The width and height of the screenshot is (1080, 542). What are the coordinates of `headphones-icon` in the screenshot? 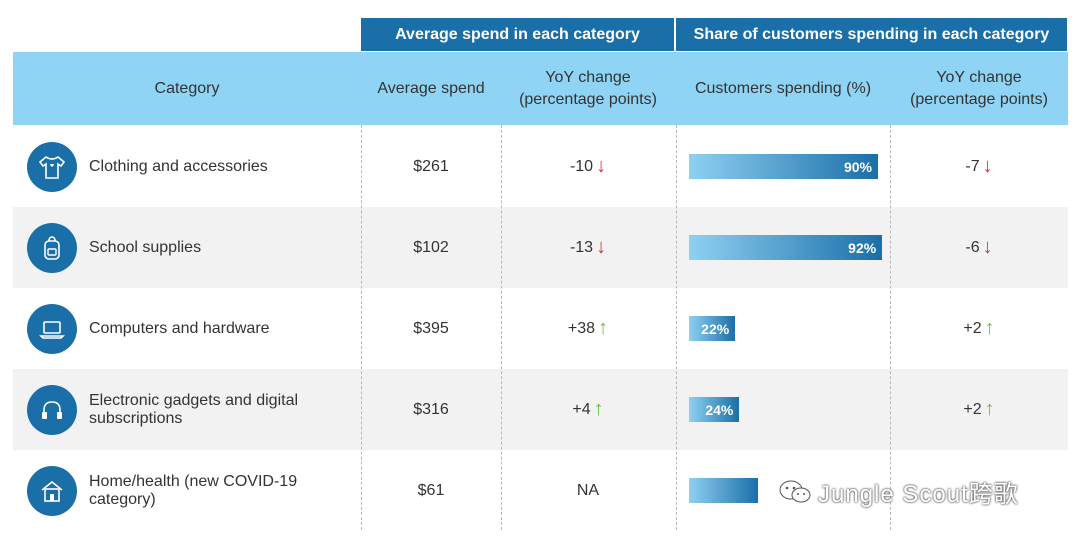 It's located at (52, 409).